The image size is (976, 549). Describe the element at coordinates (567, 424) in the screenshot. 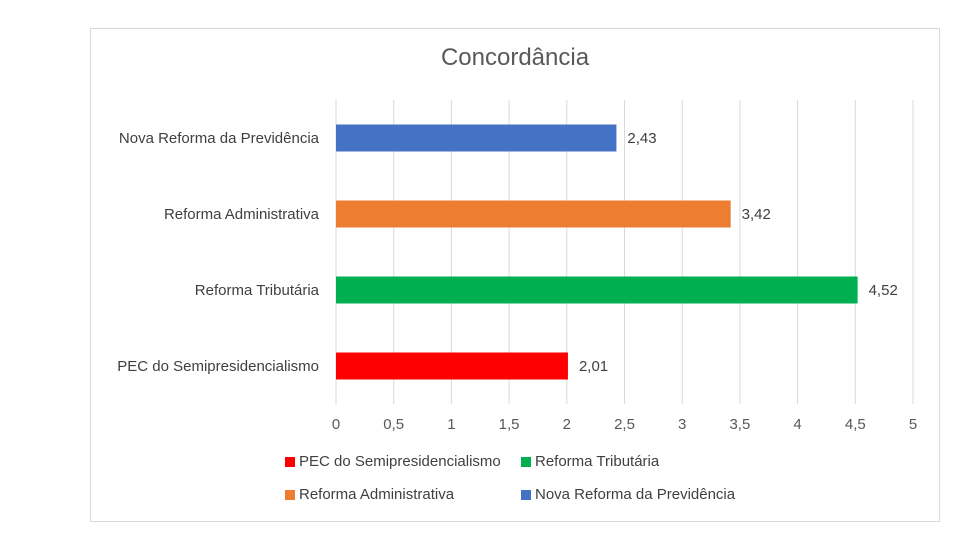

I see `x-tick-label: 2` at that location.